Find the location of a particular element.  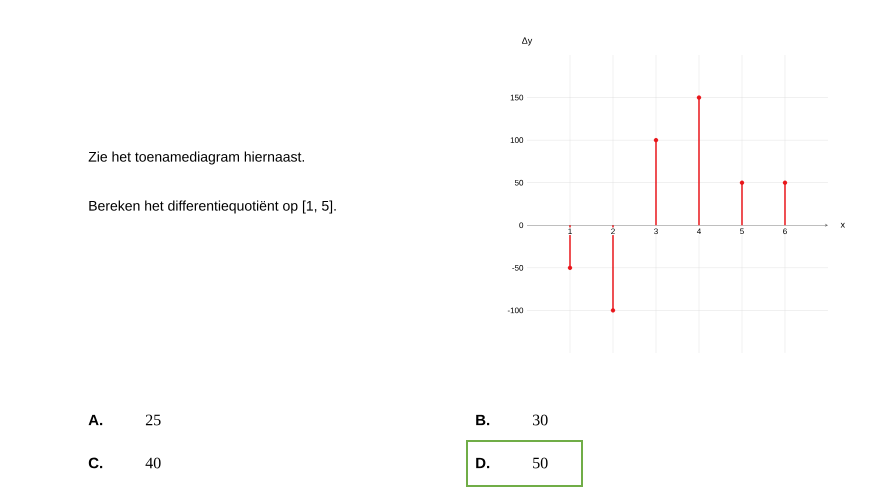

y-tick-label: -50 is located at coordinates (518, 268).